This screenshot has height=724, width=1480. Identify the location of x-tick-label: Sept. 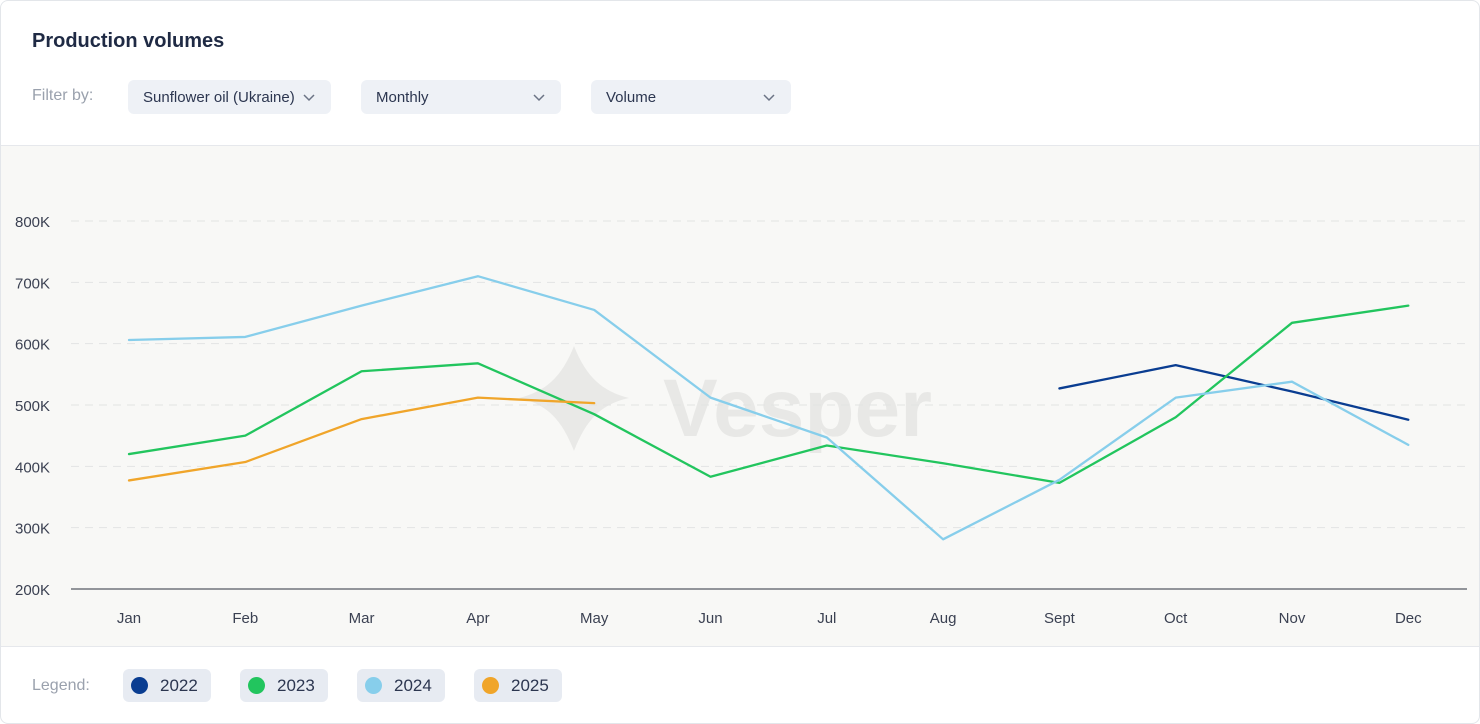
(1060, 618).